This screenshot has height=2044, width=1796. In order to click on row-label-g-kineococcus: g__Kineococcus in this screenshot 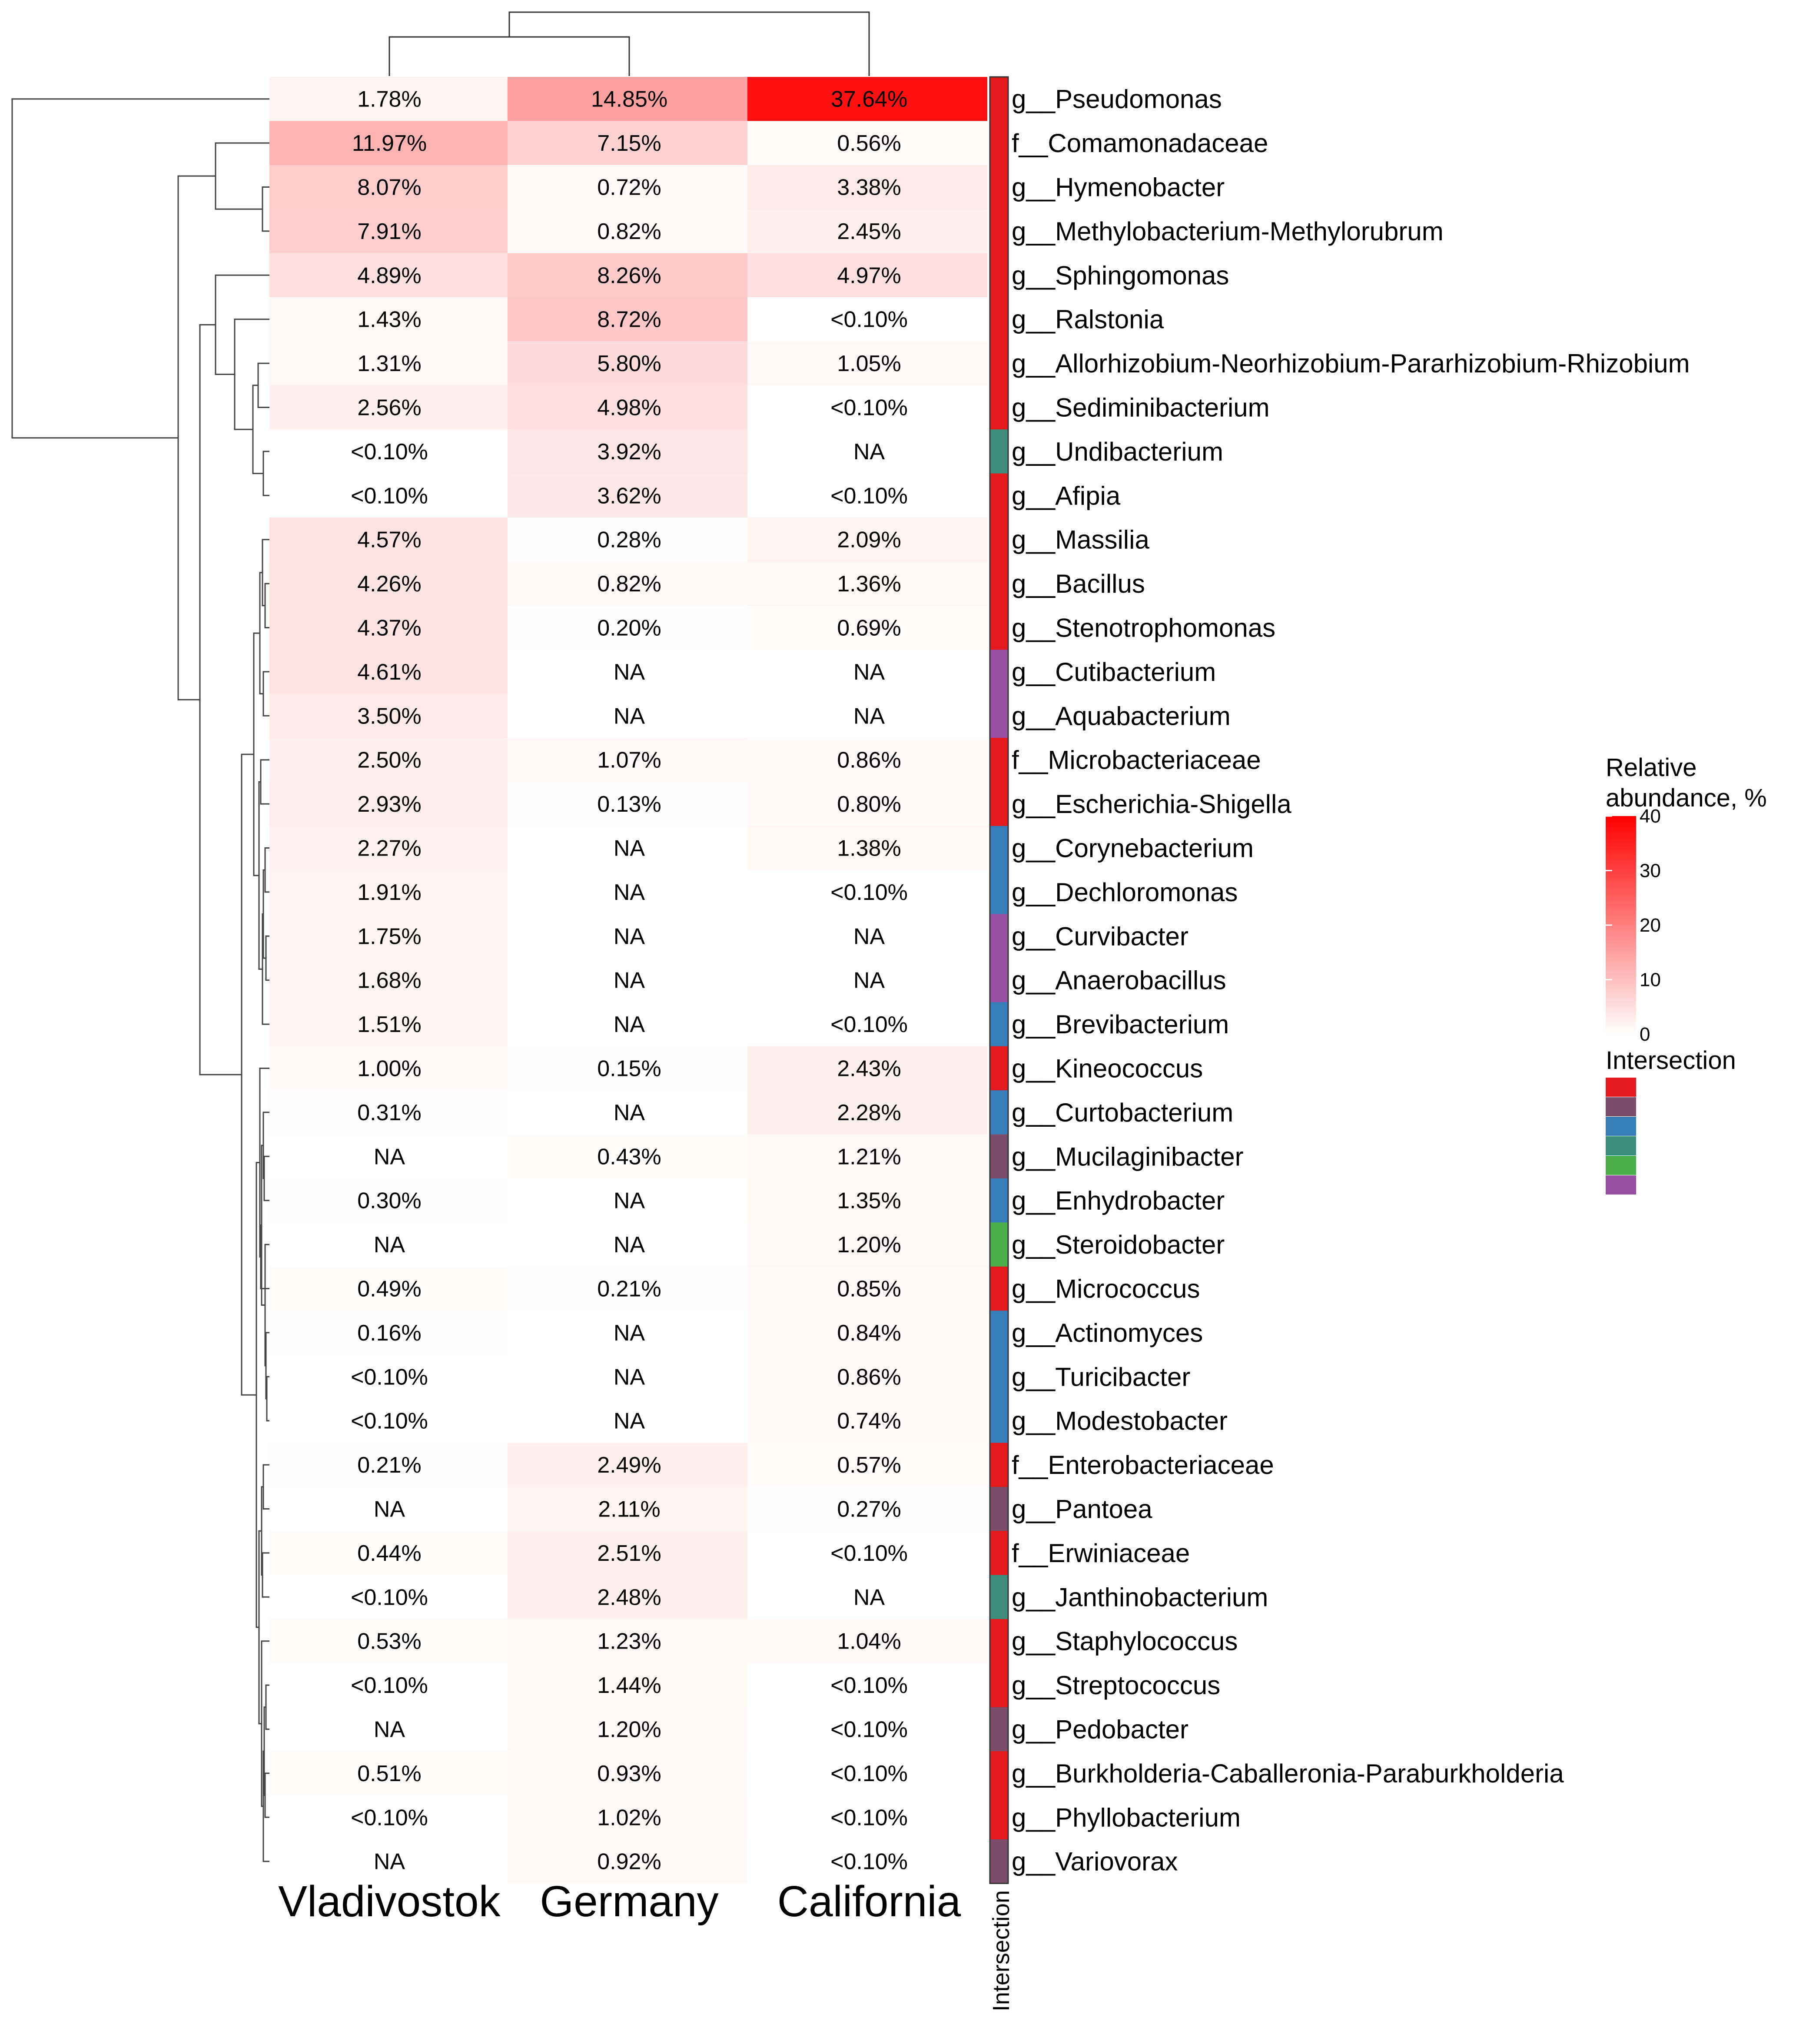, I will do `click(1107, 1068)`.